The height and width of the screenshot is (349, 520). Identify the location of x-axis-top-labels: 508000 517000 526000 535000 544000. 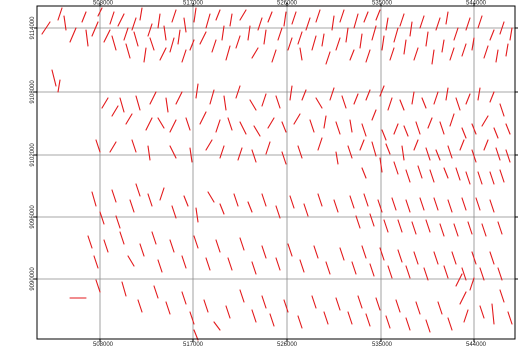
(290, 4).